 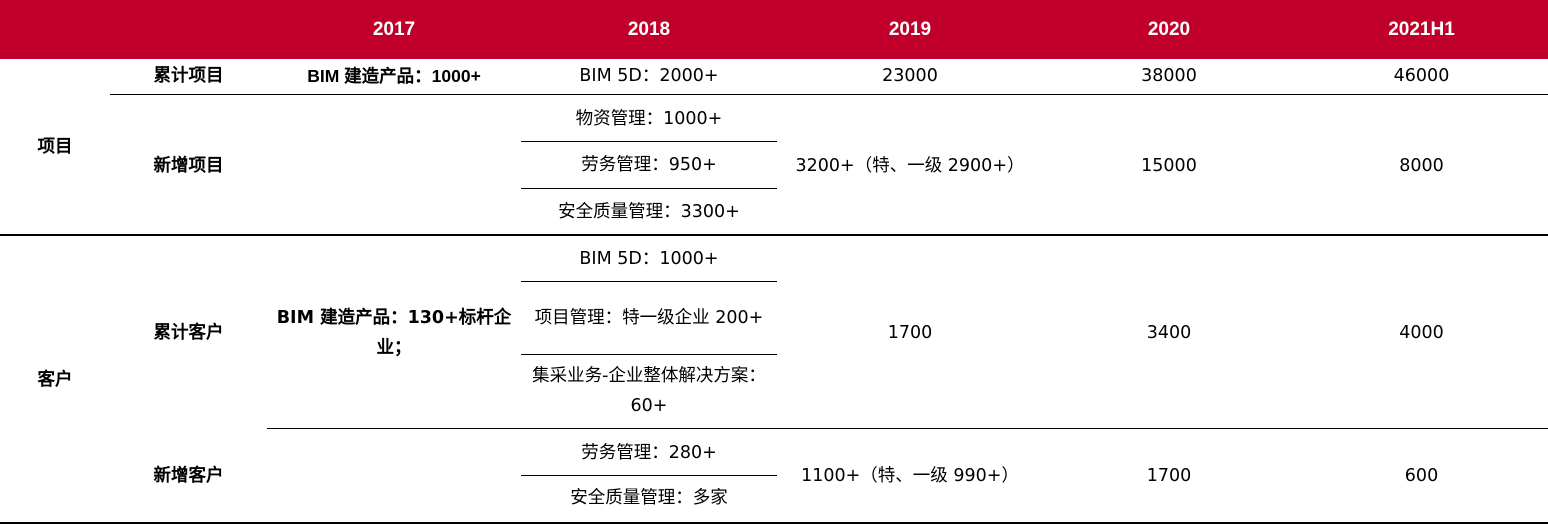 I want to click on row-label-new-projects: 新增项目, so click(x=188, y=166).